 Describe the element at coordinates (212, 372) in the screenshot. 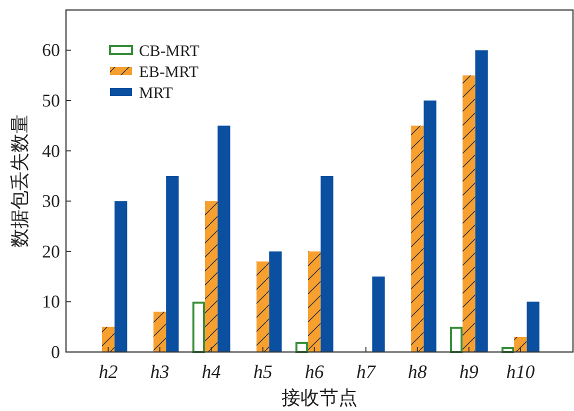

I see `x-tick-label: h4` at that location.